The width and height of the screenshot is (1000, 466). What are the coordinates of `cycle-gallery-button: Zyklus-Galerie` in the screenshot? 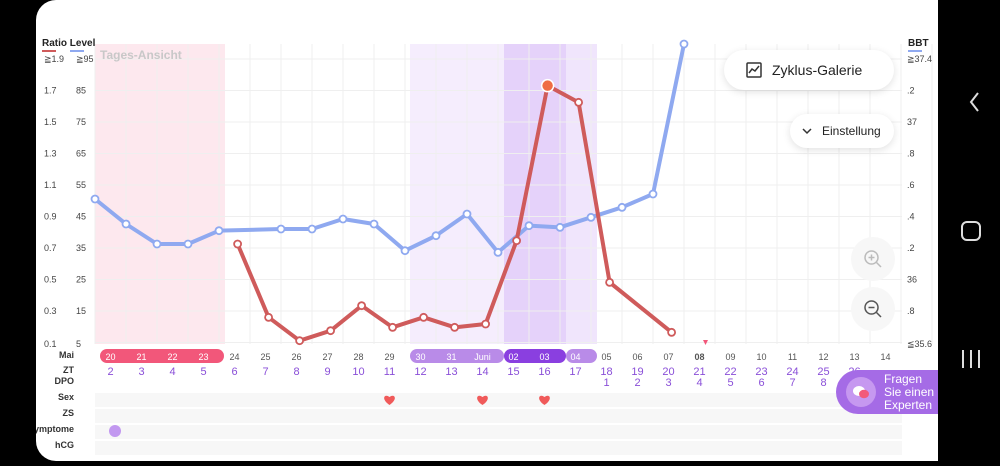 It's located at (809, 70).